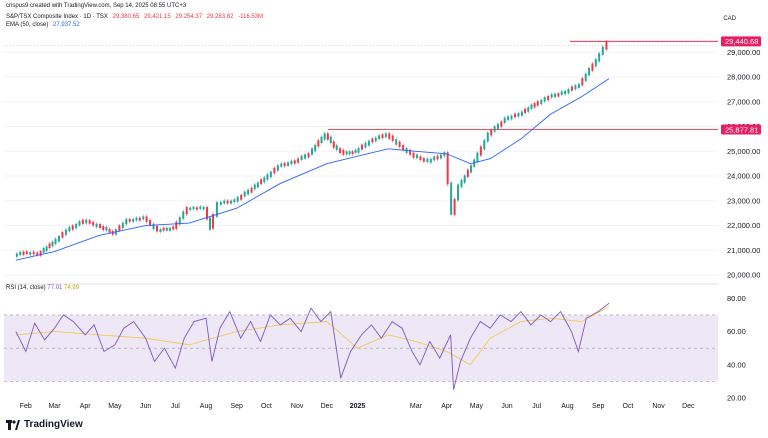 The height and width of the screenshot is (438, 768). What do you see at coordinates (44, 424) in the screenshot?
I see `tradingview-logo: TradingView` at bounding box center [44, 424].